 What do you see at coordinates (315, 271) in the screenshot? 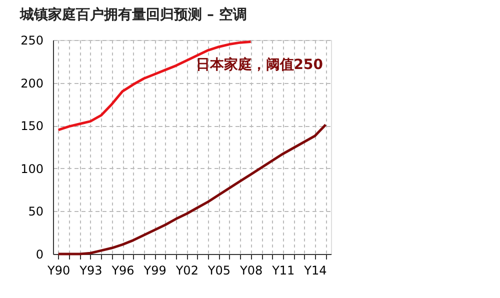
I see `x-tick-label: Y14` at bounding box center [315, 271].